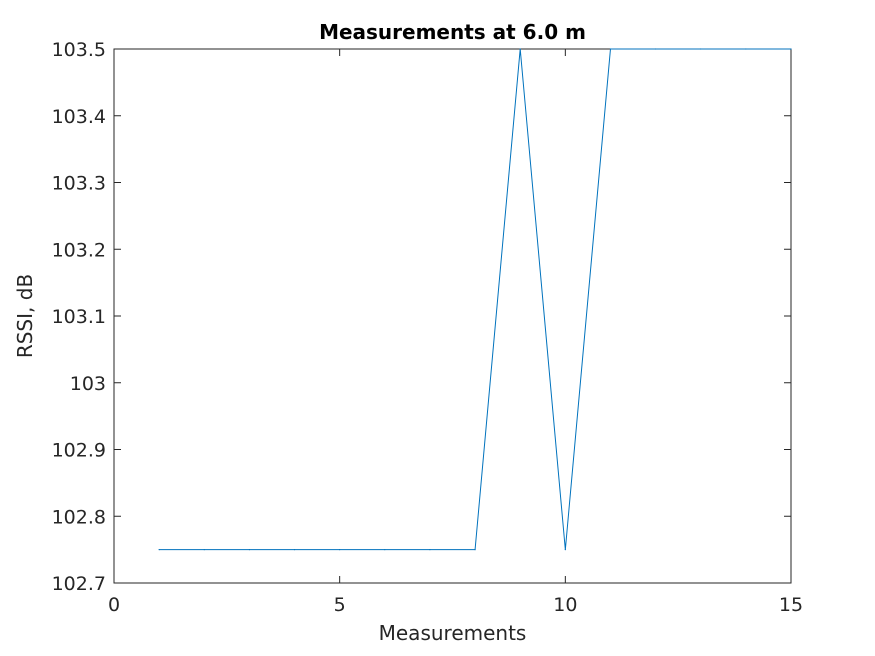 The width and height of the screenshot is (875, 656). I want to click on x-axis-label: Measurements, so click(453, 633).